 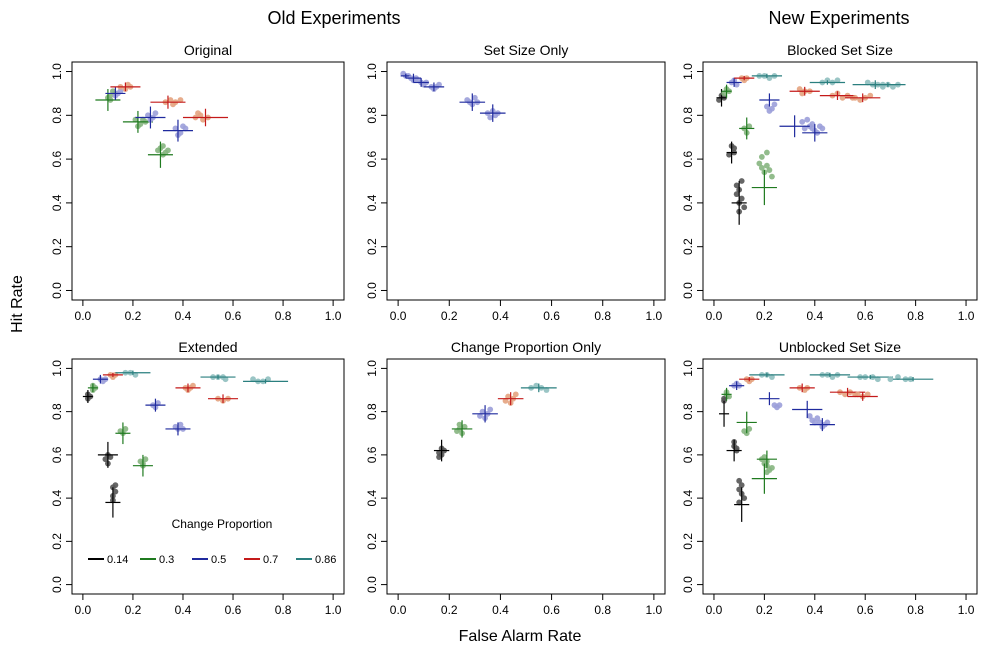 What do you see at coordinates (57, 584) in the screenshot?
I see `y-tick-label: 0.0` at bounding box center [57, 584].